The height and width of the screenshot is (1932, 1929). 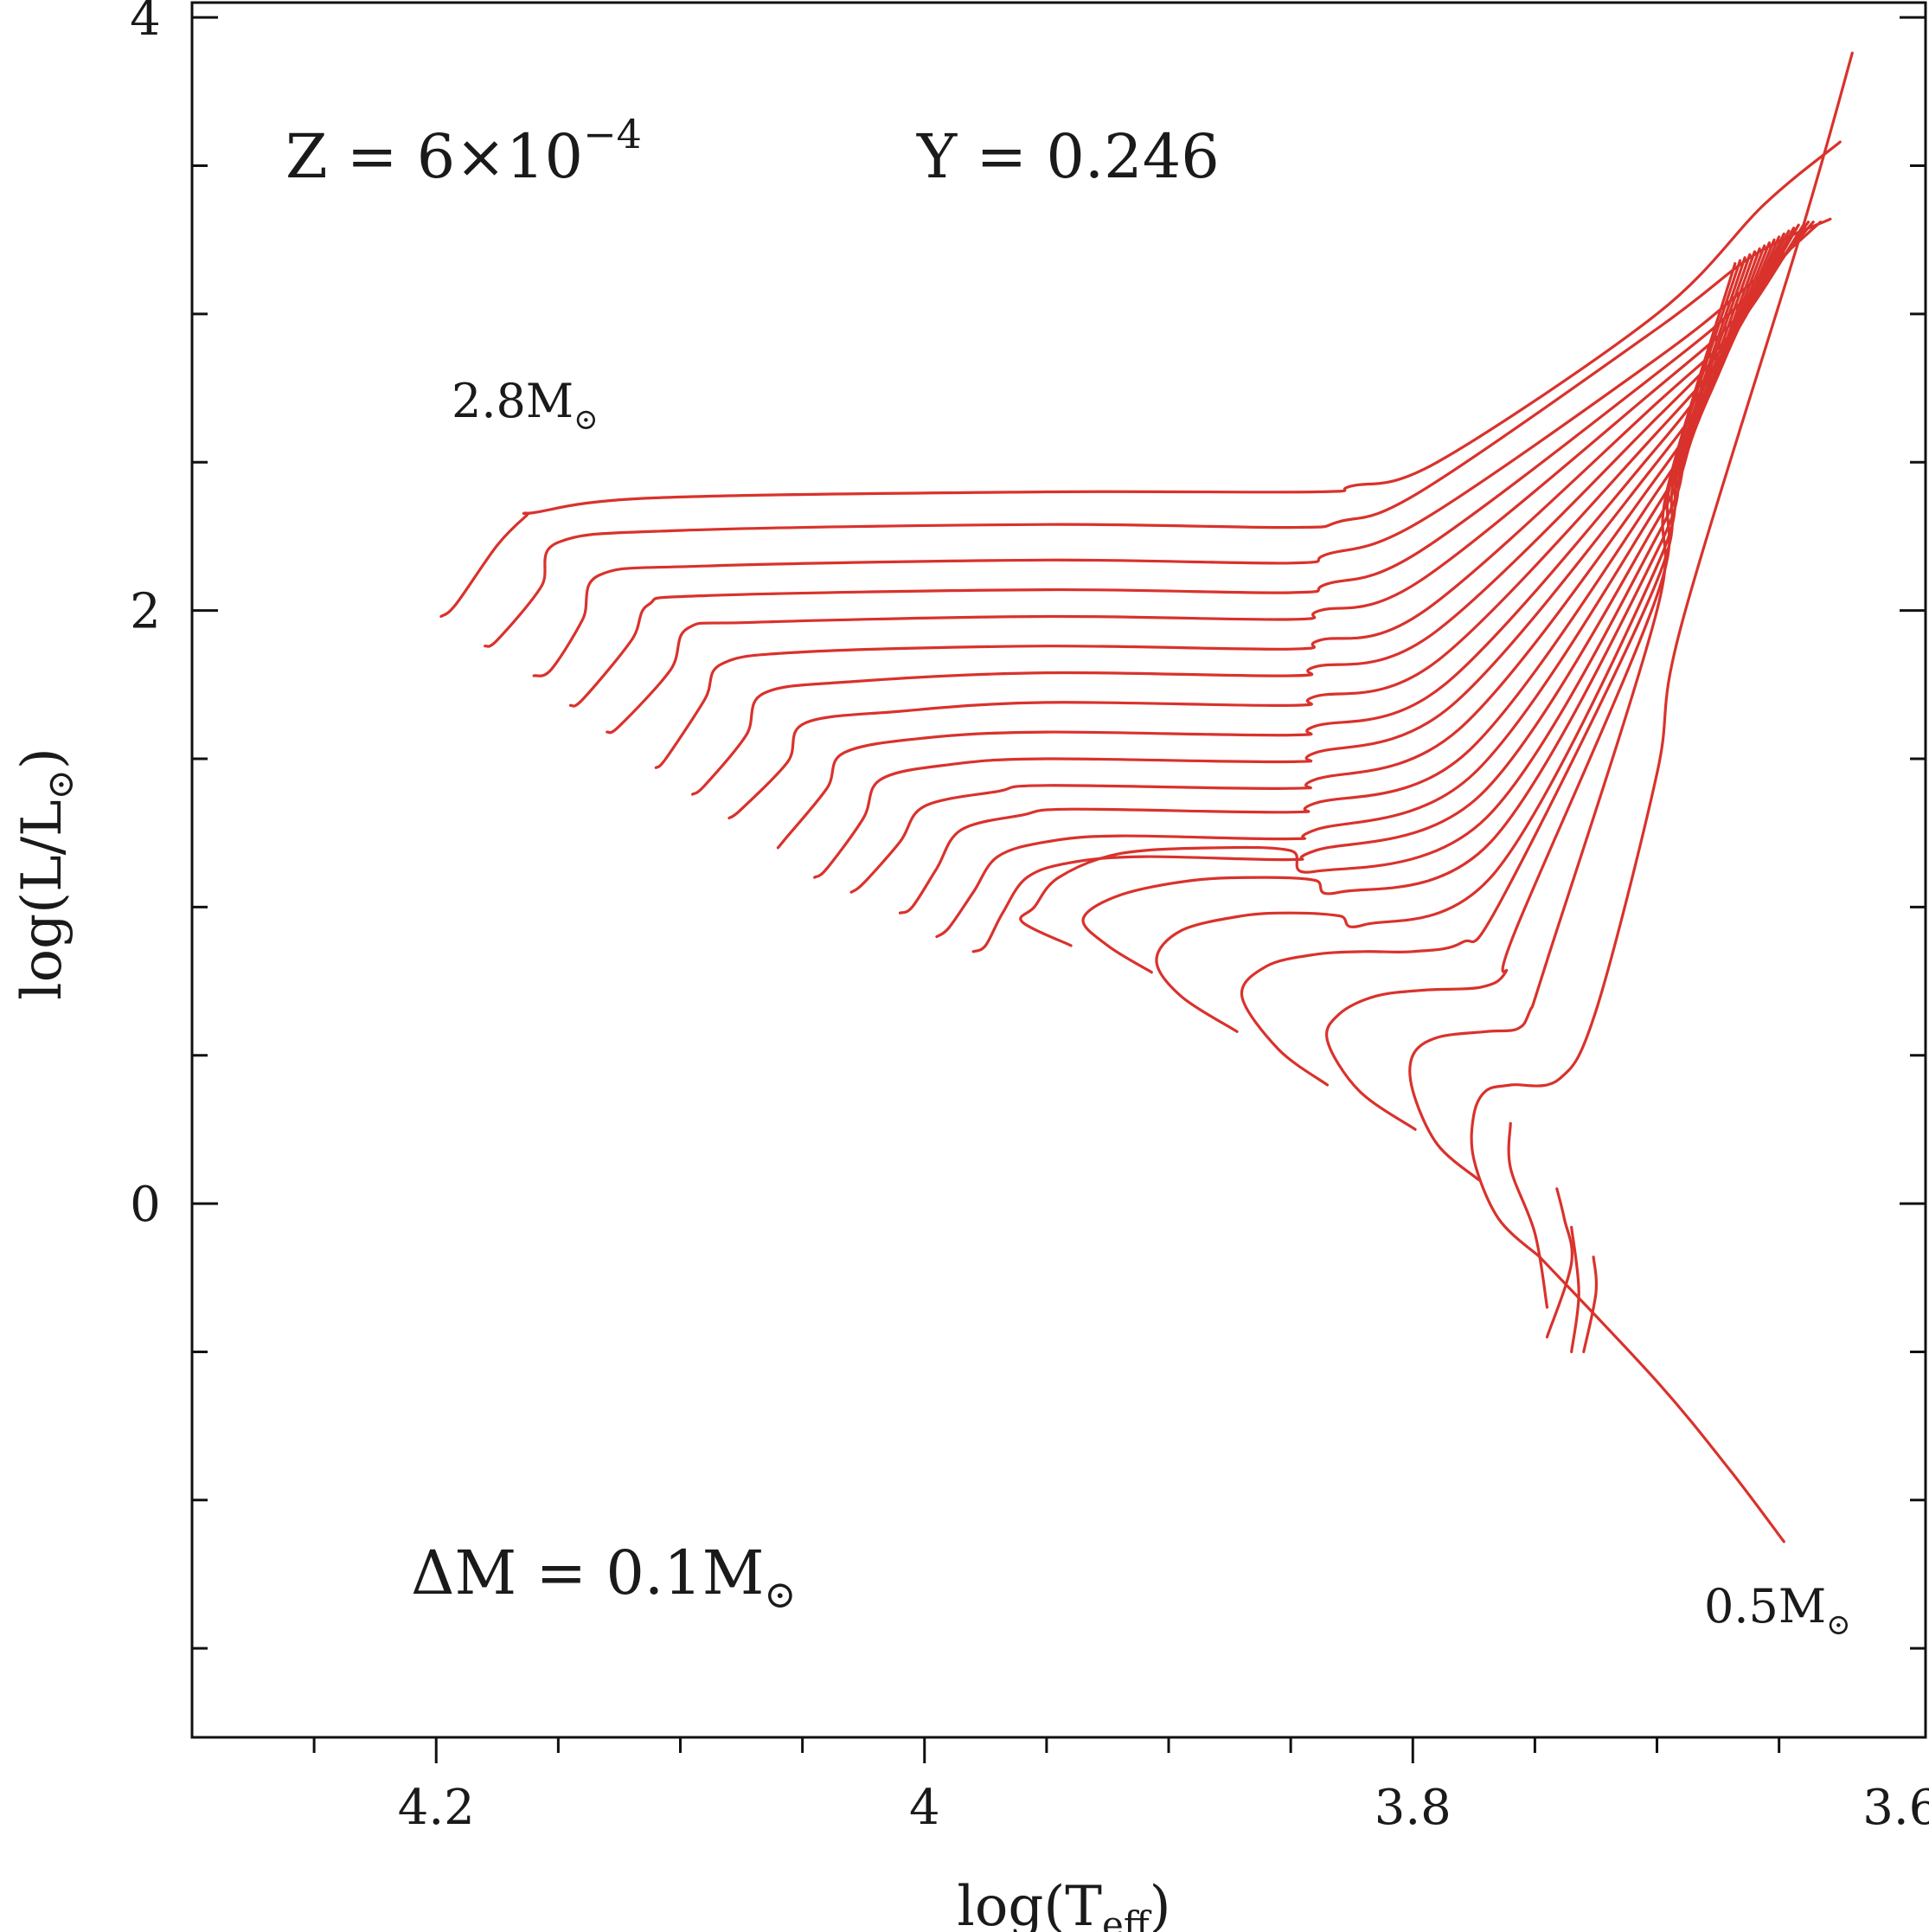 What do you see at coordinates (1068, 156) in the screenshot?
I see `helium-label: Y = 0.246` at bounding box center [1068, 156].